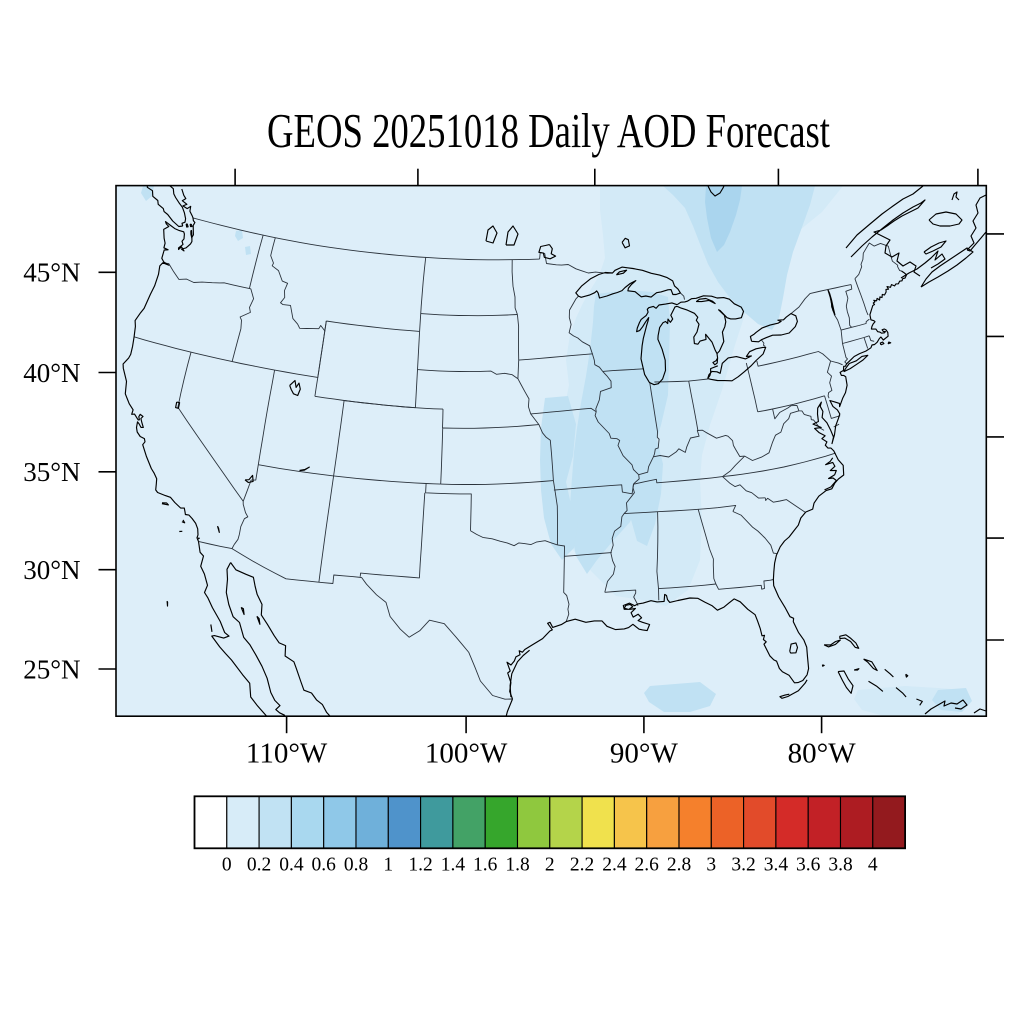  What do you see at coordinates (582, 864) in the screenshot?
I see `svg-text: 2.2` at bounding box center [582, 864].